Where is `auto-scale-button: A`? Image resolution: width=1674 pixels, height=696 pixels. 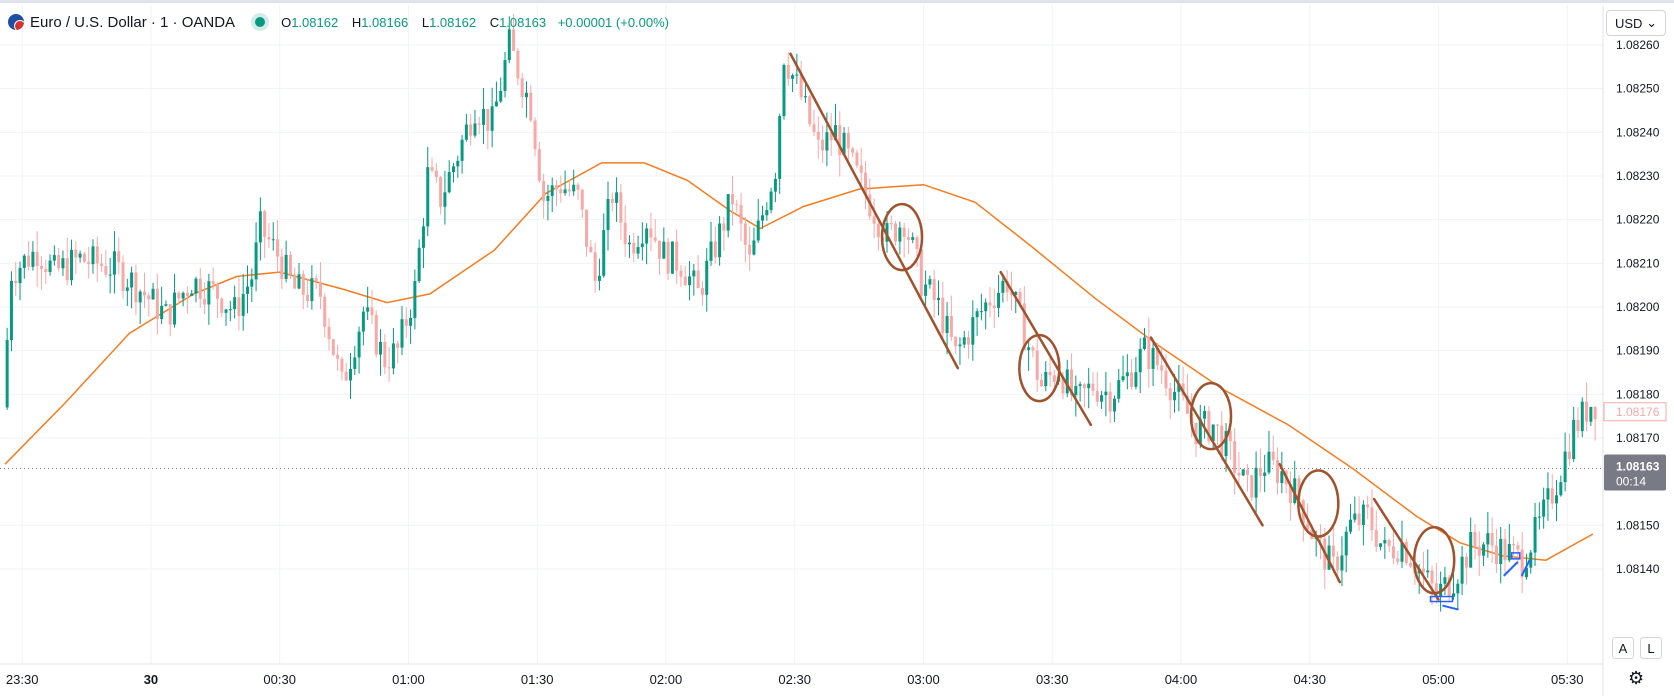 auto-scale-button: A is located at coordinates (1623, 648).